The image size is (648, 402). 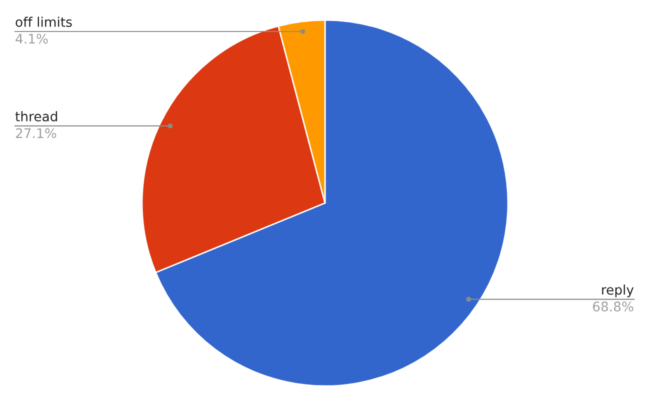 I want to click on slice-label: thread, so click(x=36, y=116).